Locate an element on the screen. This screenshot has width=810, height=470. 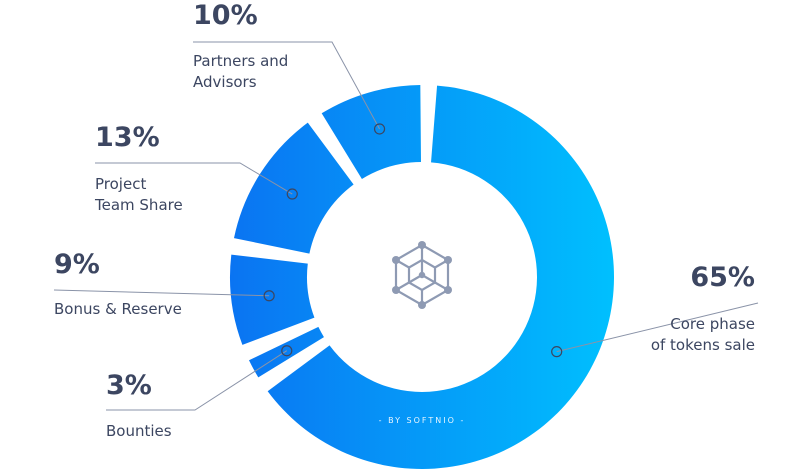
category-label-4: Partners and Advisors is located at coordinates (240, 71).